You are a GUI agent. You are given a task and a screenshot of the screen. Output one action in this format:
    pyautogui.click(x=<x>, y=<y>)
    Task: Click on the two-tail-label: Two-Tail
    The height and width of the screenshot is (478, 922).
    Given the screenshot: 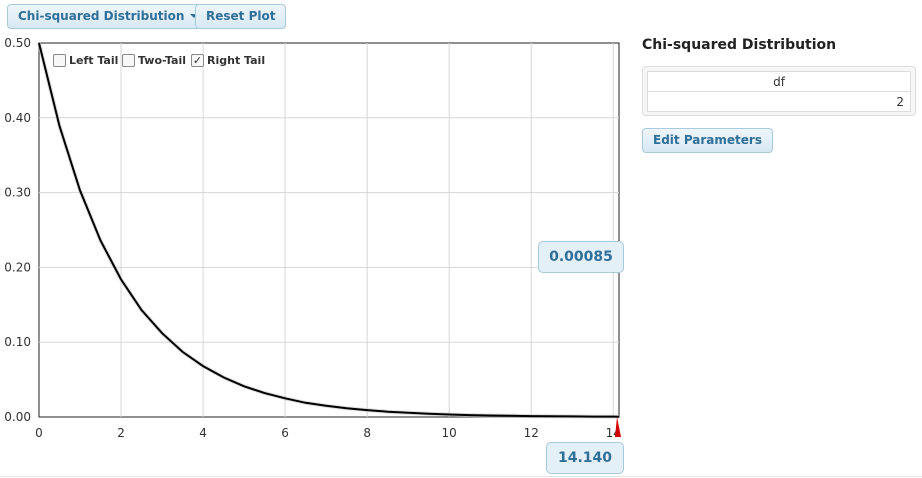 What is the action you would take?
    pyautogui.click(x=162, y=60)
    